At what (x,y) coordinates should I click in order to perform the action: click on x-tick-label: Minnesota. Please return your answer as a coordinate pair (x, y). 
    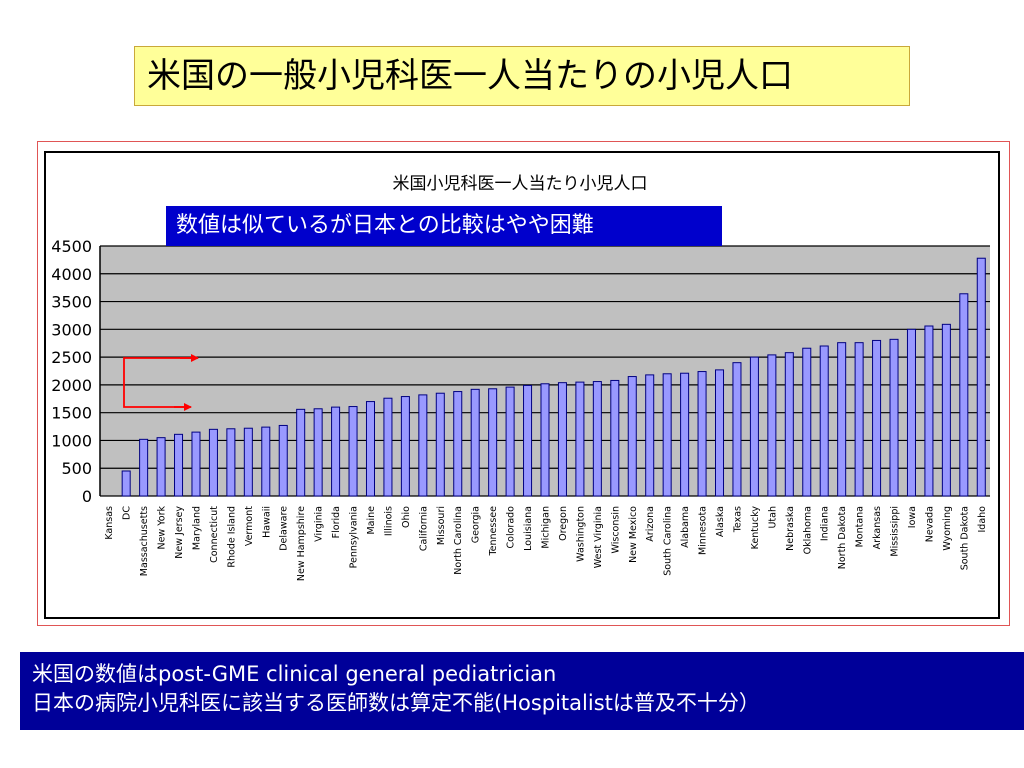
    Looking at the image, I should click on (703, 530).